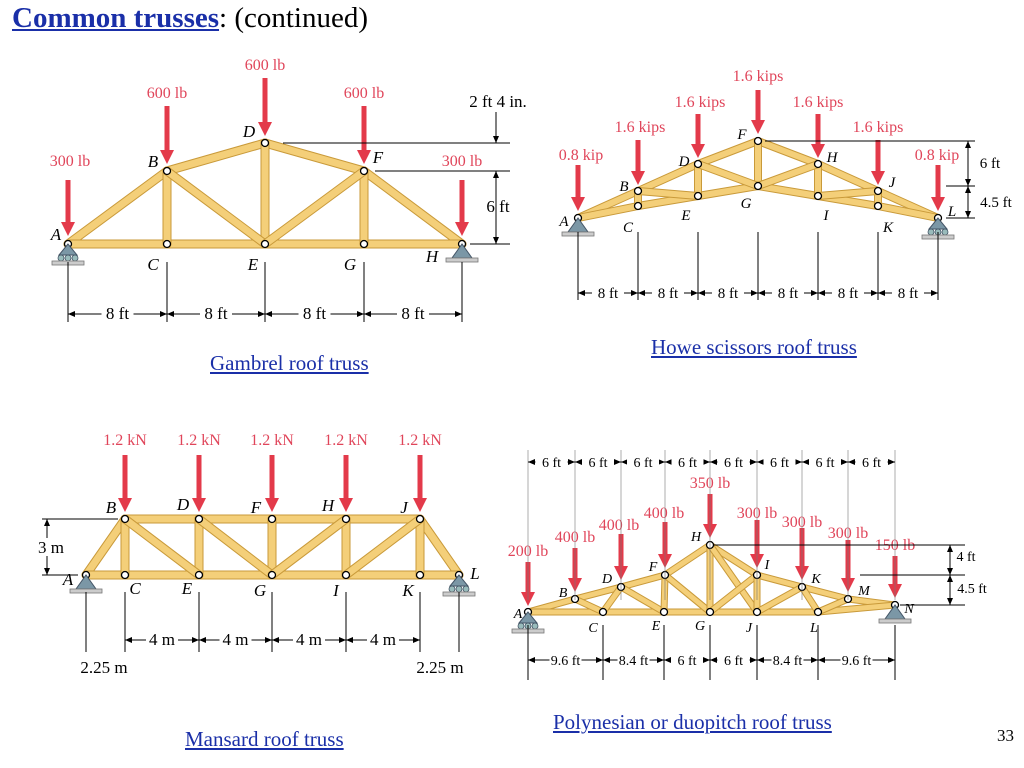 The height and width of the screenshot is (768, 1024). What do you see at coordinates (462, 229) in the screenshot?
I see `gambrel-load-H-head` at bounding box center [462, 229].